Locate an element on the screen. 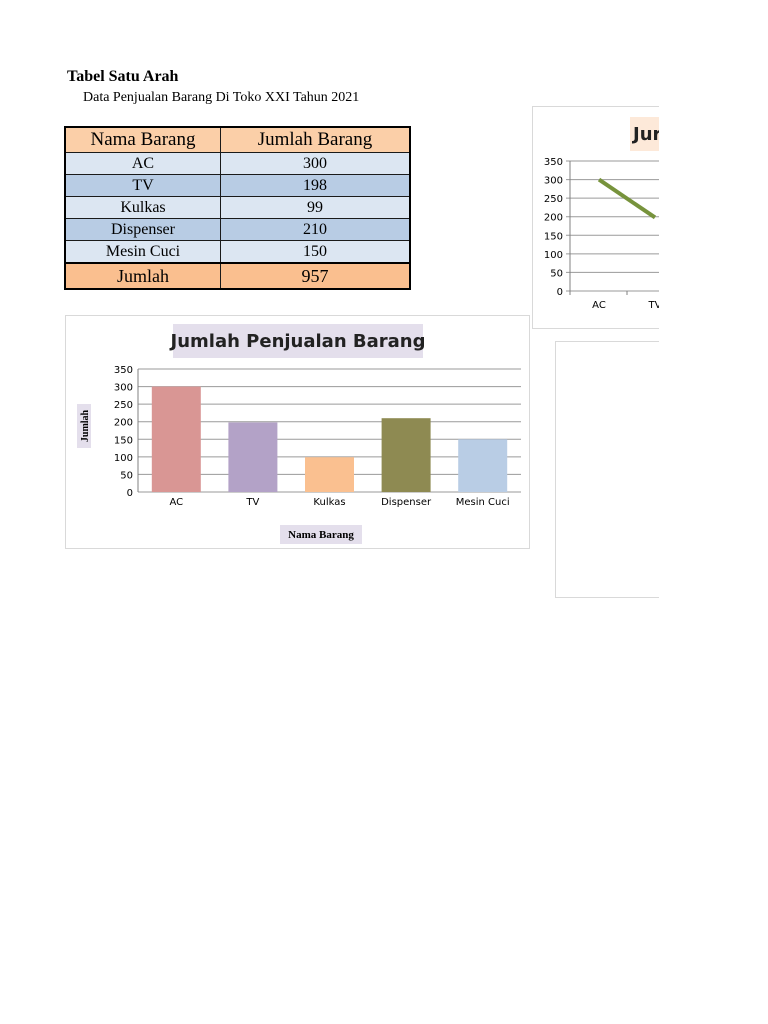  row-value: 300 is located at coordinates (315, 163).